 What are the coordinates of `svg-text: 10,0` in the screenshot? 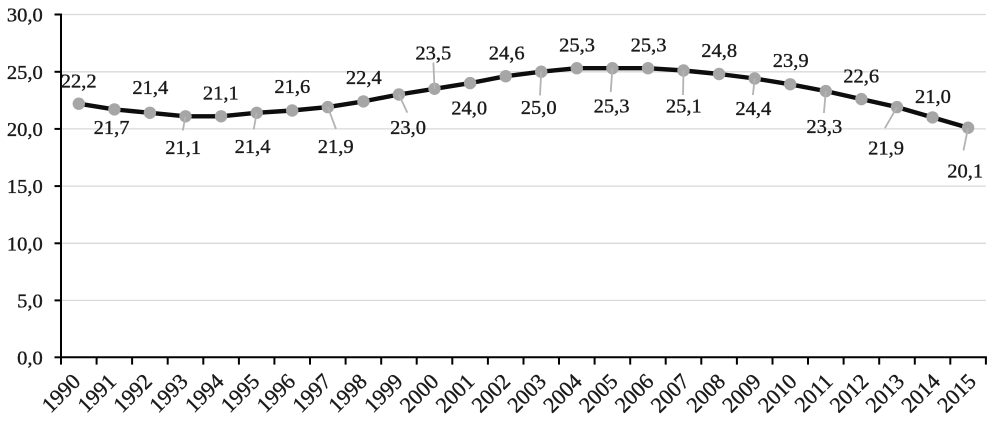 It's located at (25, 244).